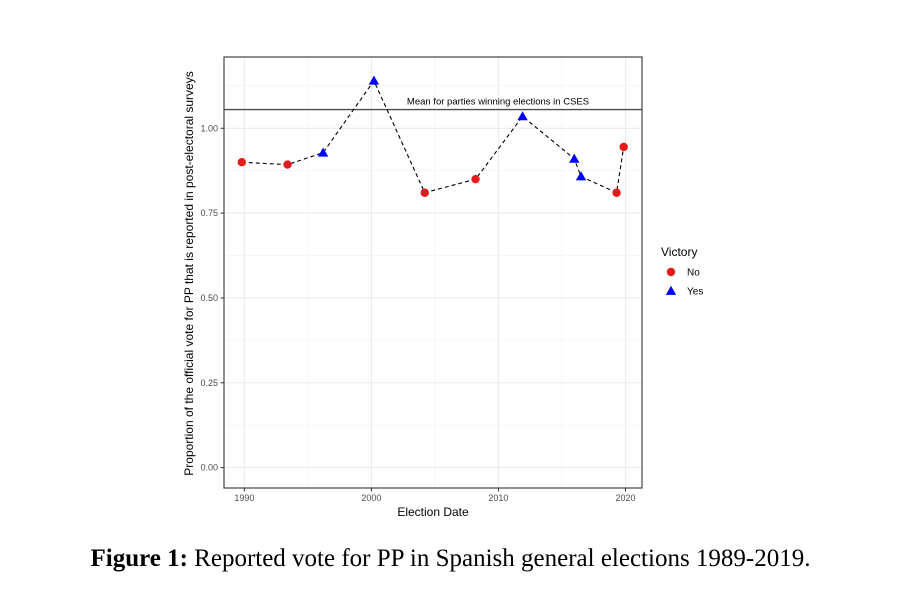  I want to click on x-tick-label: 2010, so click(498, 498).